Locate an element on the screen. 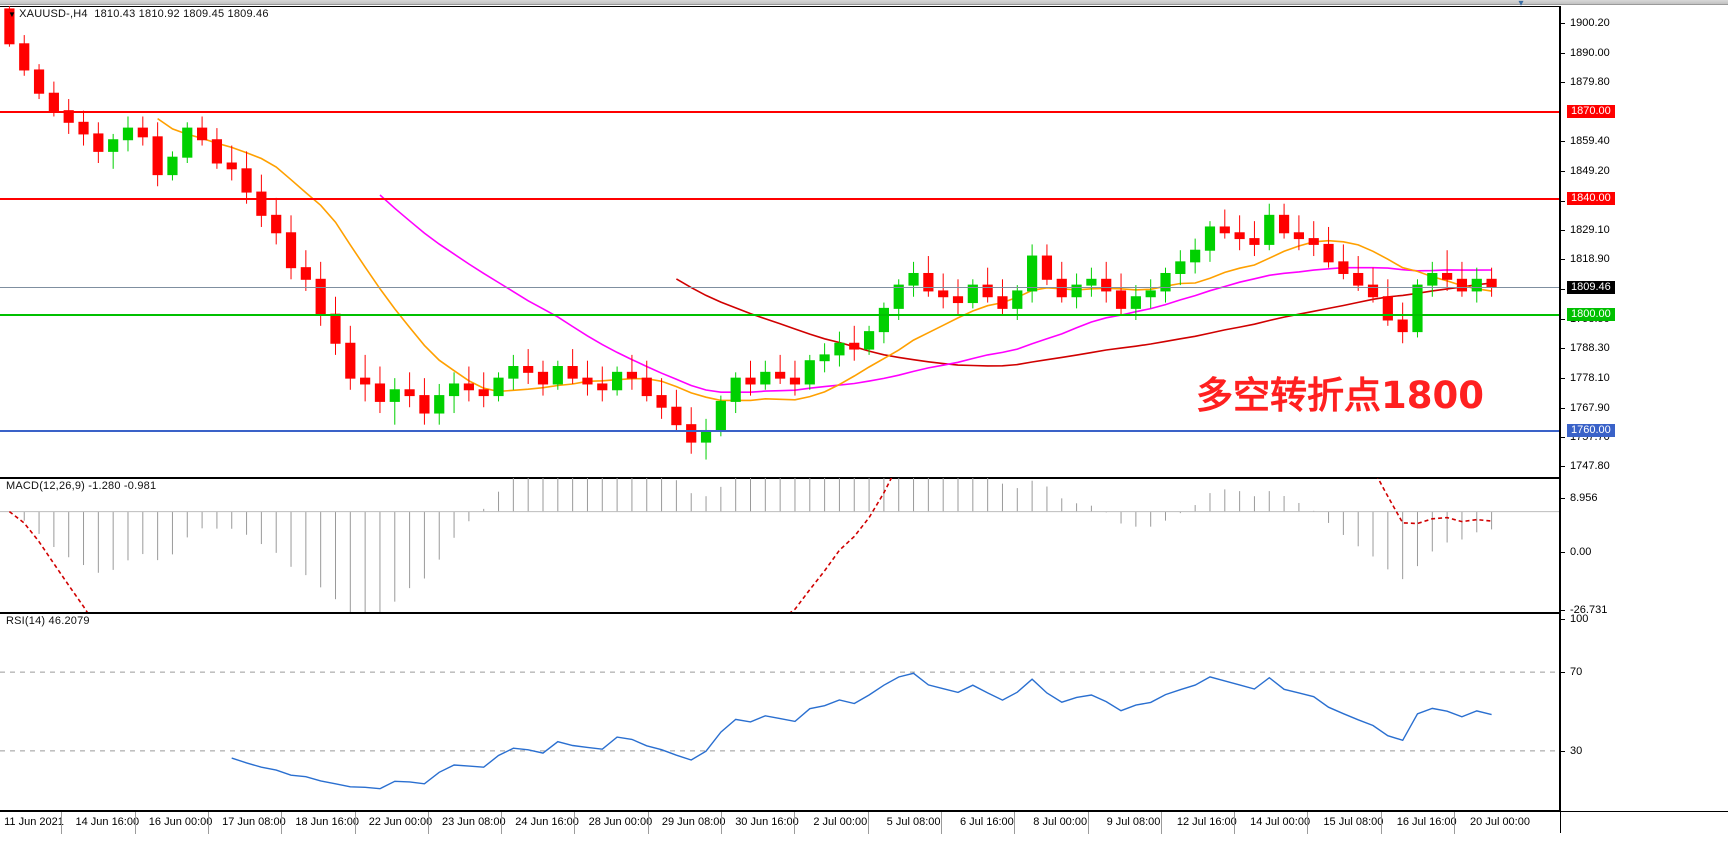 This screenshot has width=1728, height=843. macd-plot-area: MACD(12,26,9) -1.280 -0.981 is located at coordinates (779, 545).